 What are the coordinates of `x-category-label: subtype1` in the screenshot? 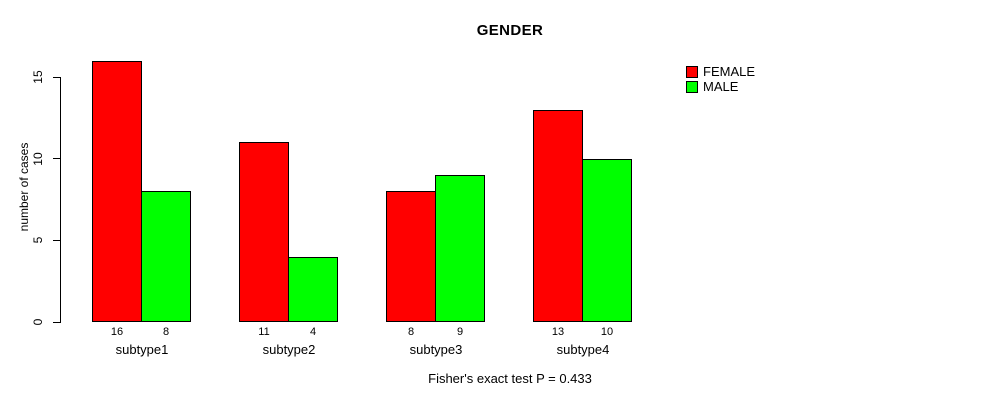 It's located at (142, 349).